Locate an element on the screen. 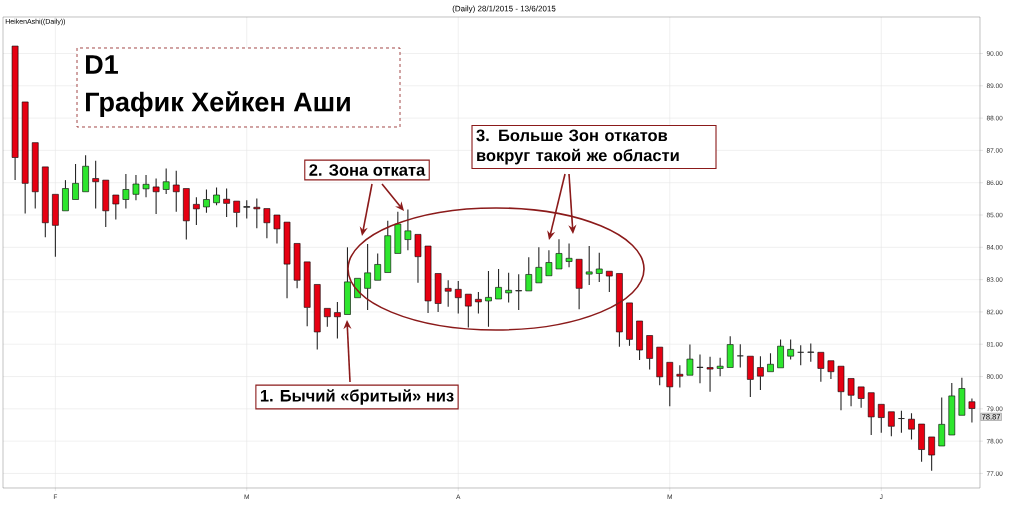 The height and width of the screenshot is (526, 1009). chart-title: (Daily) 28/1/2015 - 13/6/2015 is located at coordinates (504, 9).